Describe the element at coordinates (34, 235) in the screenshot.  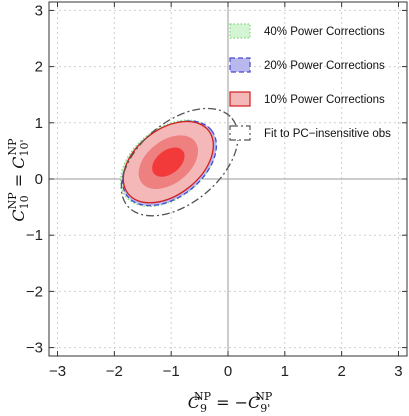
I see `y-tick-label-2: −1` at that location.